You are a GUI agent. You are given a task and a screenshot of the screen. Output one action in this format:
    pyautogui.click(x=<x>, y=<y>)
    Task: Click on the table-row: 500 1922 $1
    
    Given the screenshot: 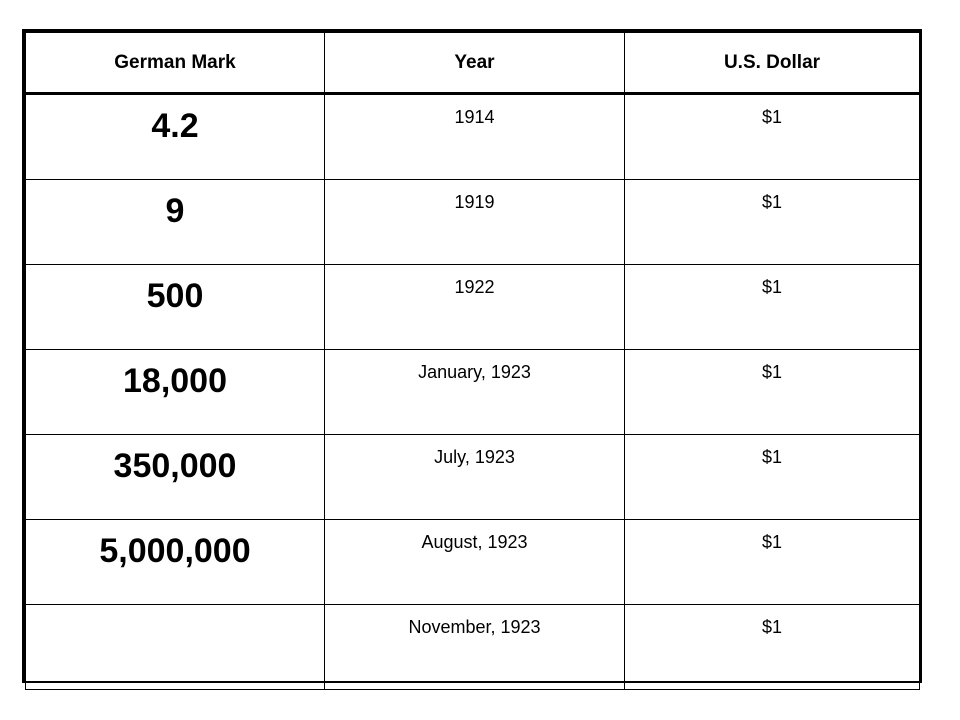 What is the action you would take?
    pyautogui.click(x=472, y=307)
    